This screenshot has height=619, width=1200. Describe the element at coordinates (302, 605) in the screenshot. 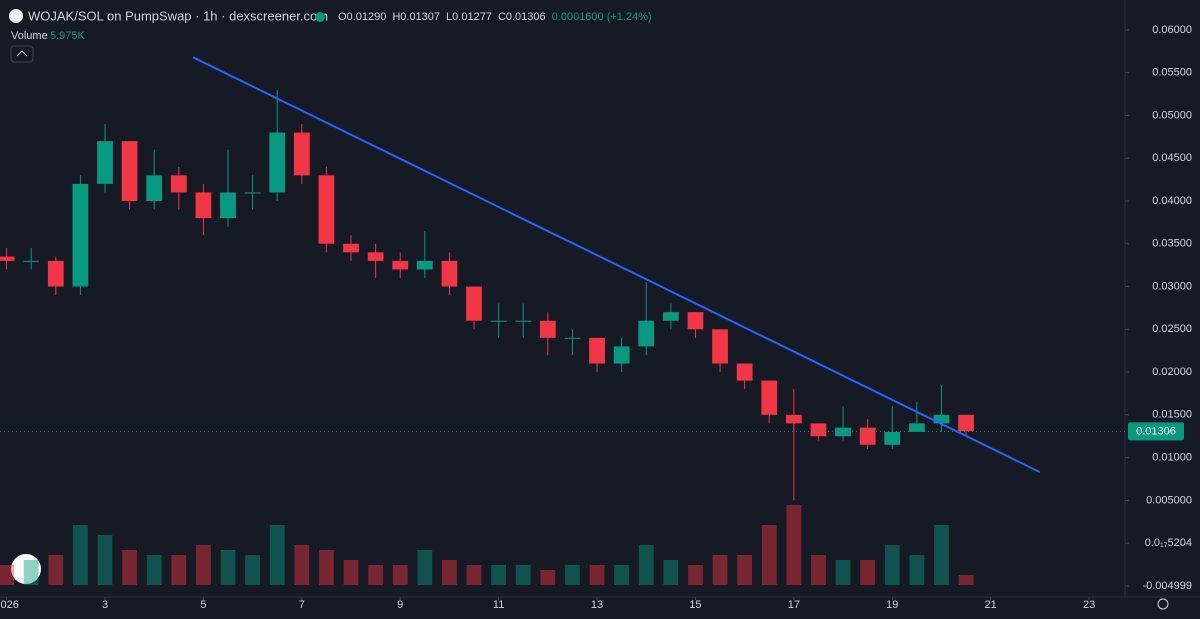

I see `x-tick-label: 7` at that location.